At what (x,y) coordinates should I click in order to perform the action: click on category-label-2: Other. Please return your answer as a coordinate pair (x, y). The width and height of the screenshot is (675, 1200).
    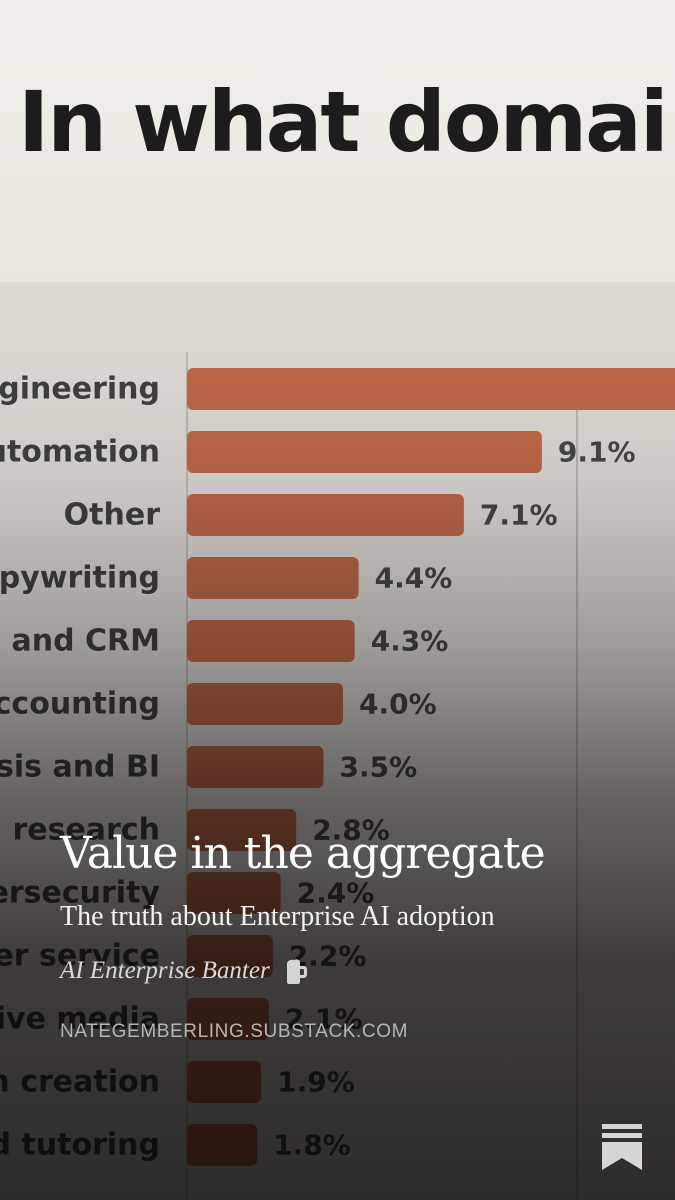
    Looking at the image, I should click on (112, 515).